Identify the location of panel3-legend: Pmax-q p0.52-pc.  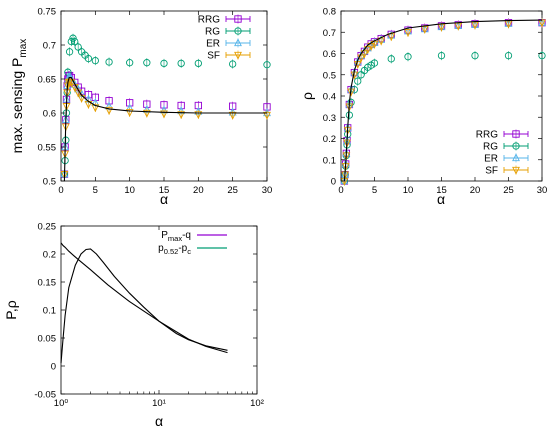
(192, 243).